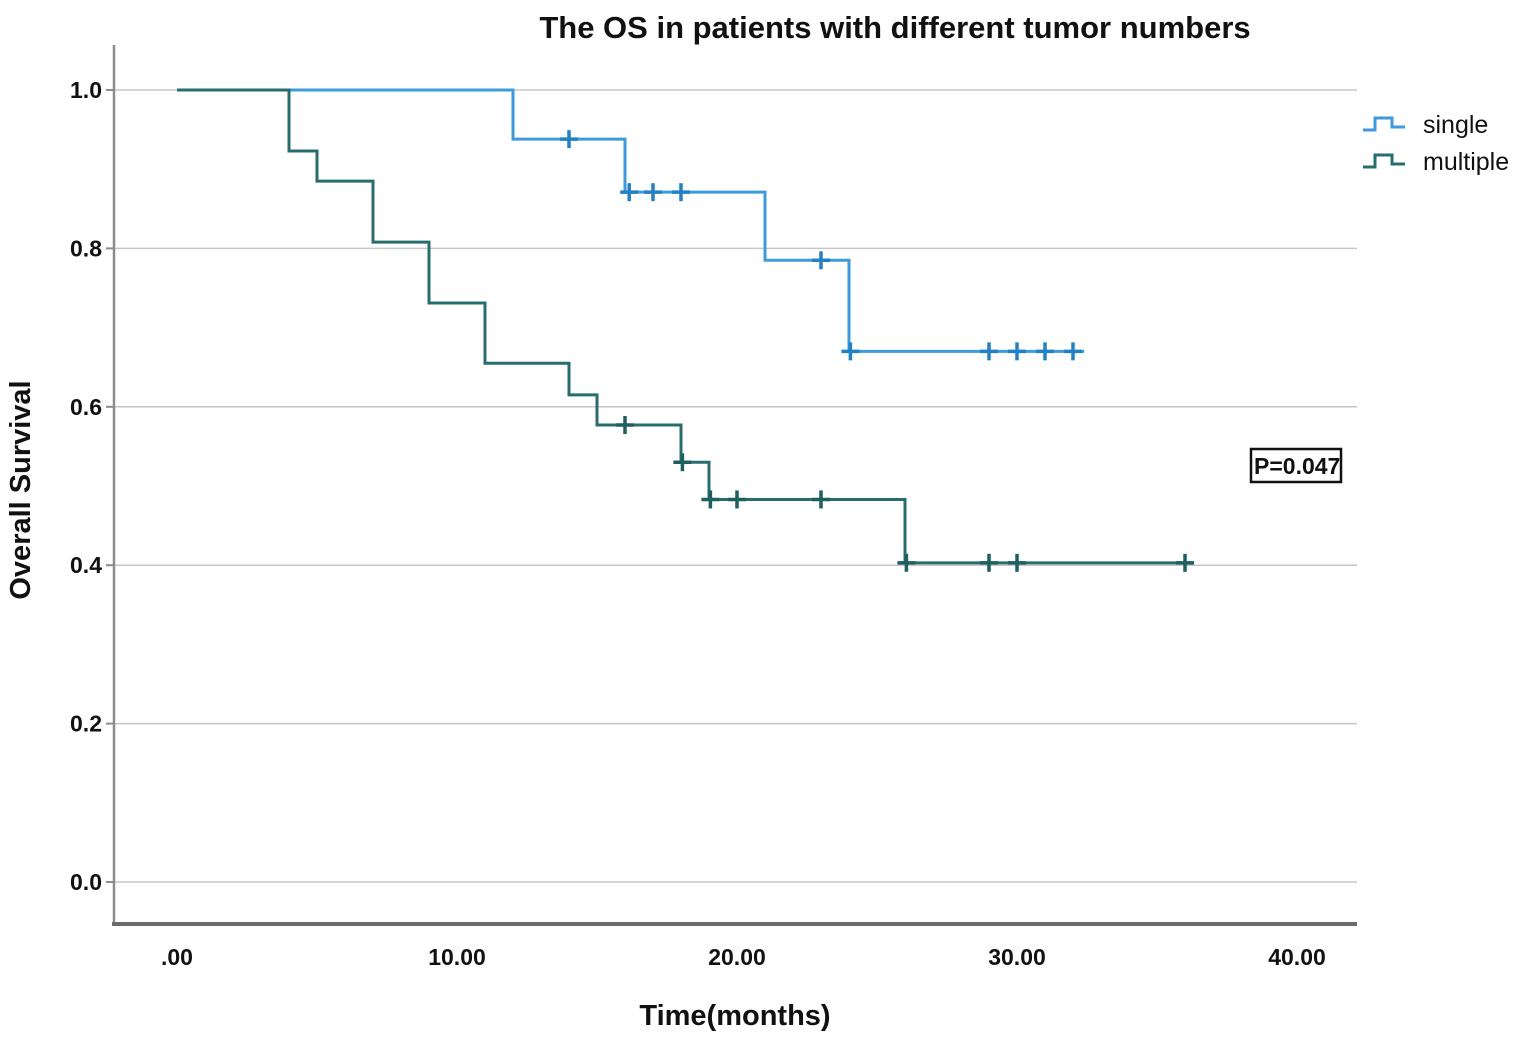 This screenshot has height=1041, width=1524. I want to click on p-value-text: P=0.047, so click(1297, 466).